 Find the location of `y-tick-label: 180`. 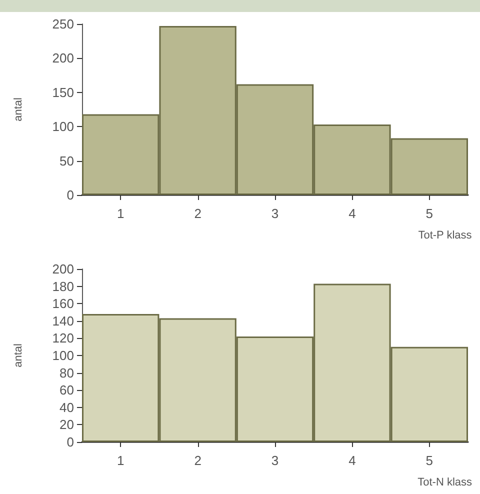

y-tick-label: 180 is located at coordinates (63, 286).